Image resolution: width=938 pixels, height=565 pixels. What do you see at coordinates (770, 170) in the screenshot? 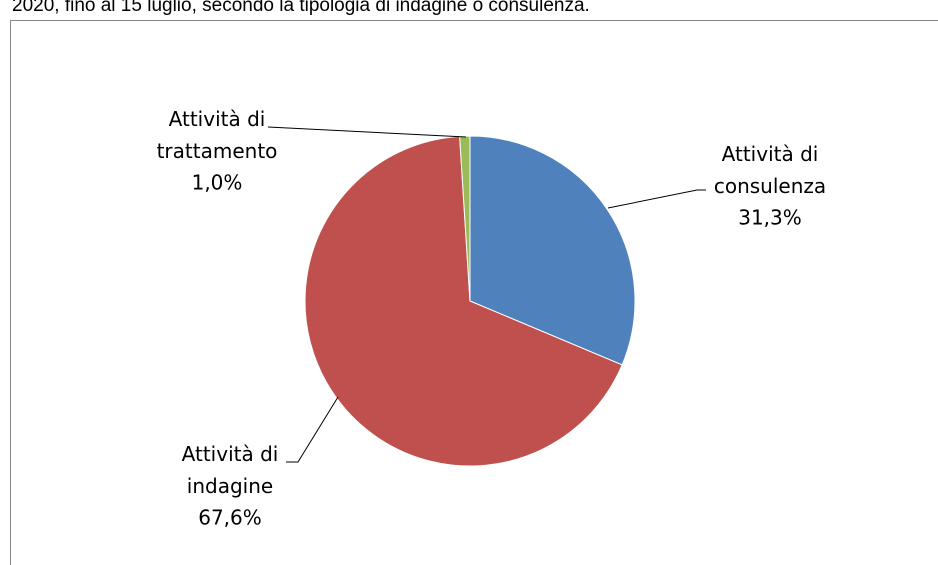
I see `data-label: Attività di consulenza` at bounding box center [770, 170].